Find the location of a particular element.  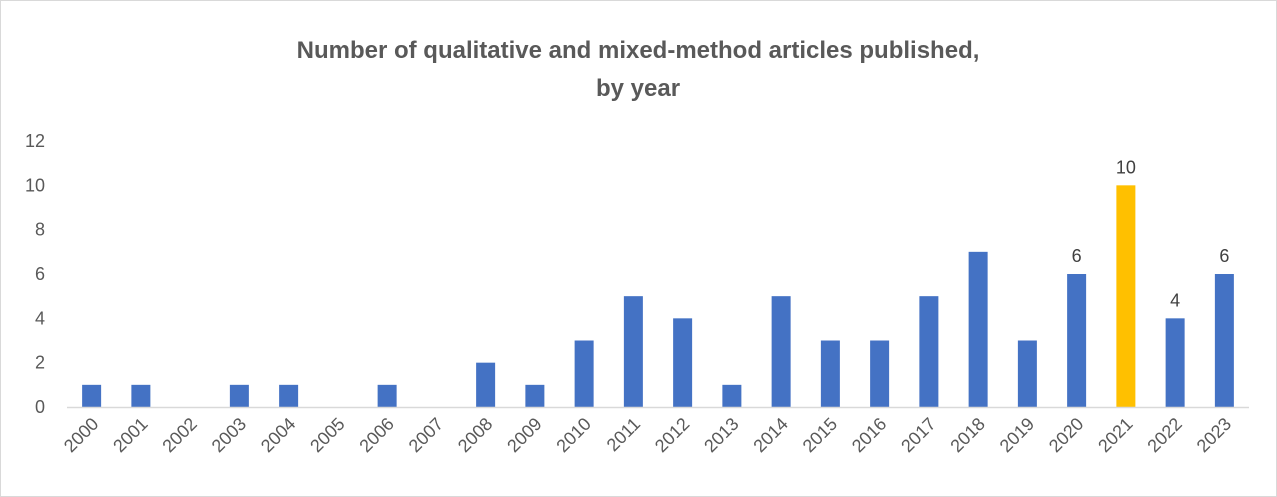

y-tick-label: 12 is located at coordinates (35, 141).